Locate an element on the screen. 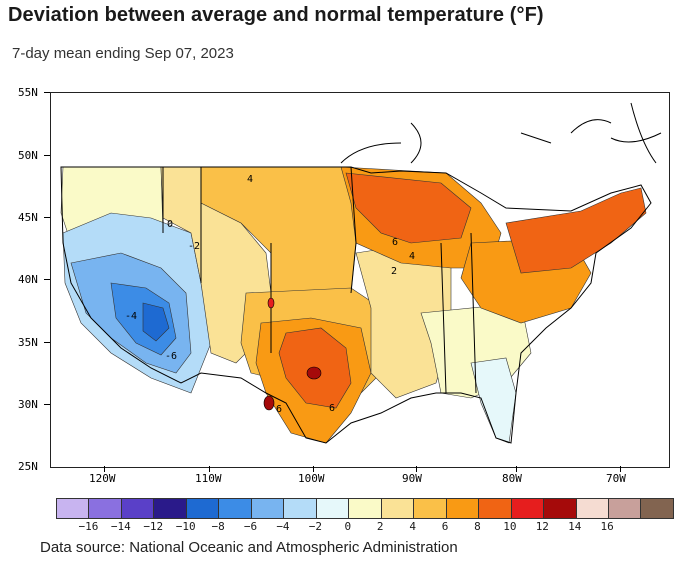  region-great-lakes-core is located at coordinates (408, 208).